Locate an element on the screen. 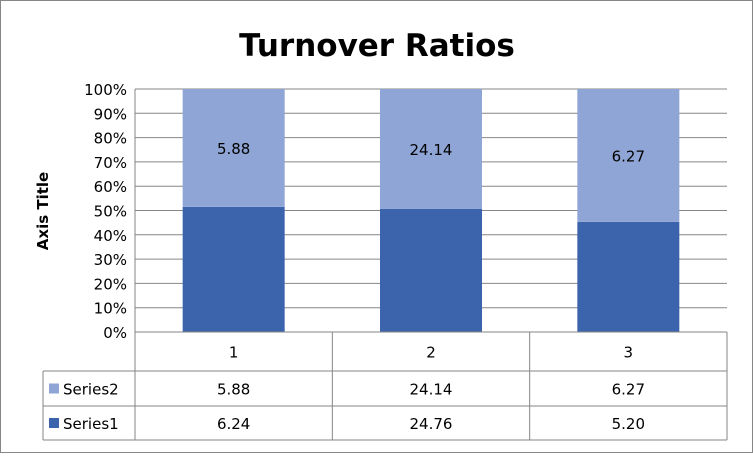 The height and width of the screenshot is (457, 753). y-tick-label: 80% is located at coordinates (110, 139).